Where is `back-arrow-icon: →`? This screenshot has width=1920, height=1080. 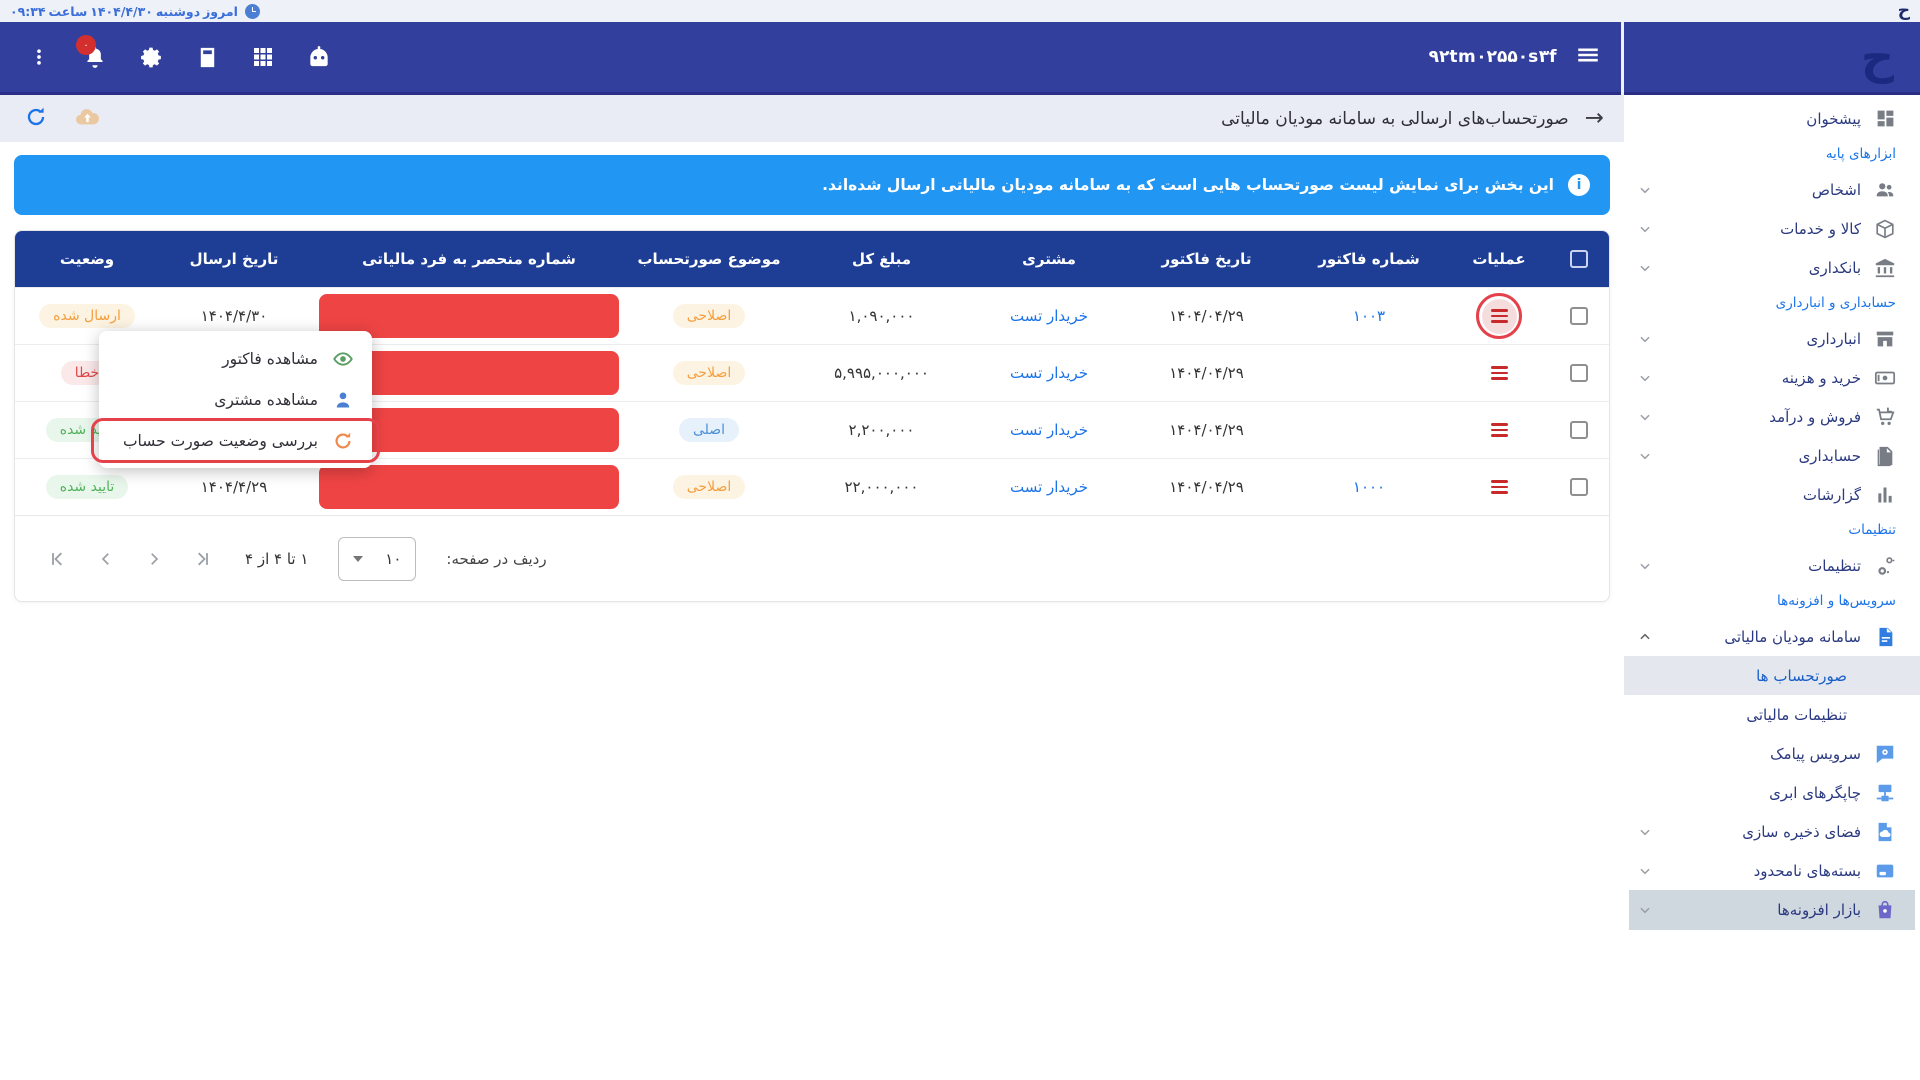 back-arrow-icon: → is located at coordinates (1594, 118).